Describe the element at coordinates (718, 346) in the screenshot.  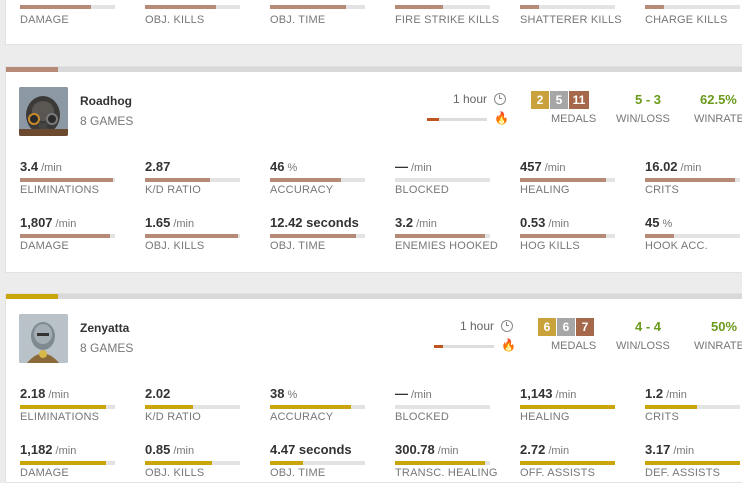
I see `winrate-label: WINRATE` at that location.